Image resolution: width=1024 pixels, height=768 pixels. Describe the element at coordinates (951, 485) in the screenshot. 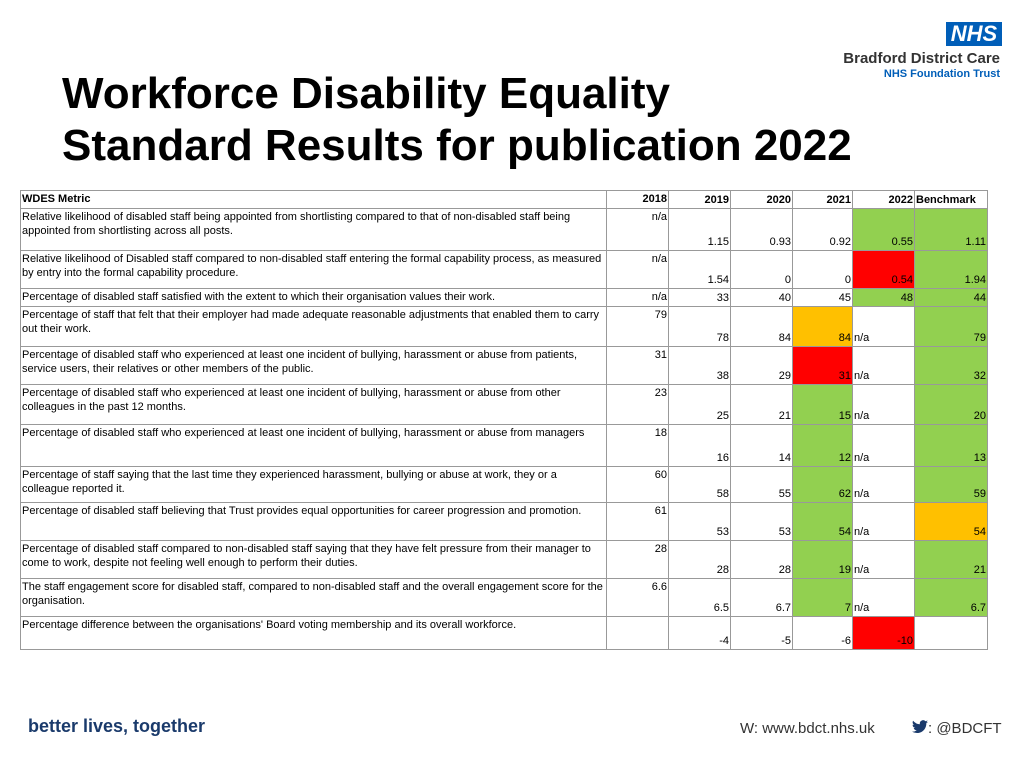

I see `value-cell: 59` at that location.